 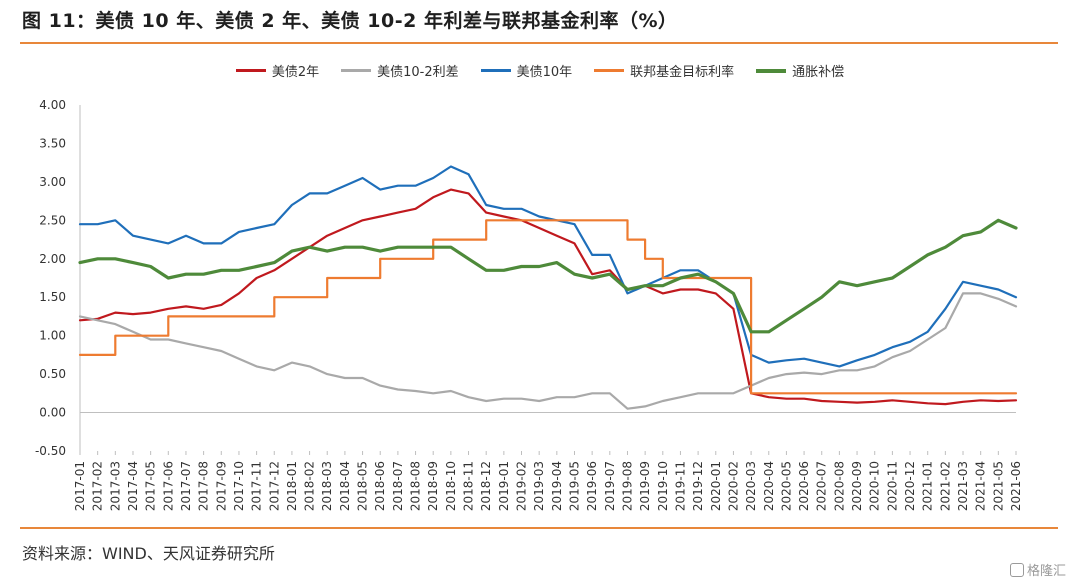 I want to click on chart-legend: 美债2年 美债10-2利差 美债10年 联邦基金目标利率 通胀补偿, so click(x=540, y=70).